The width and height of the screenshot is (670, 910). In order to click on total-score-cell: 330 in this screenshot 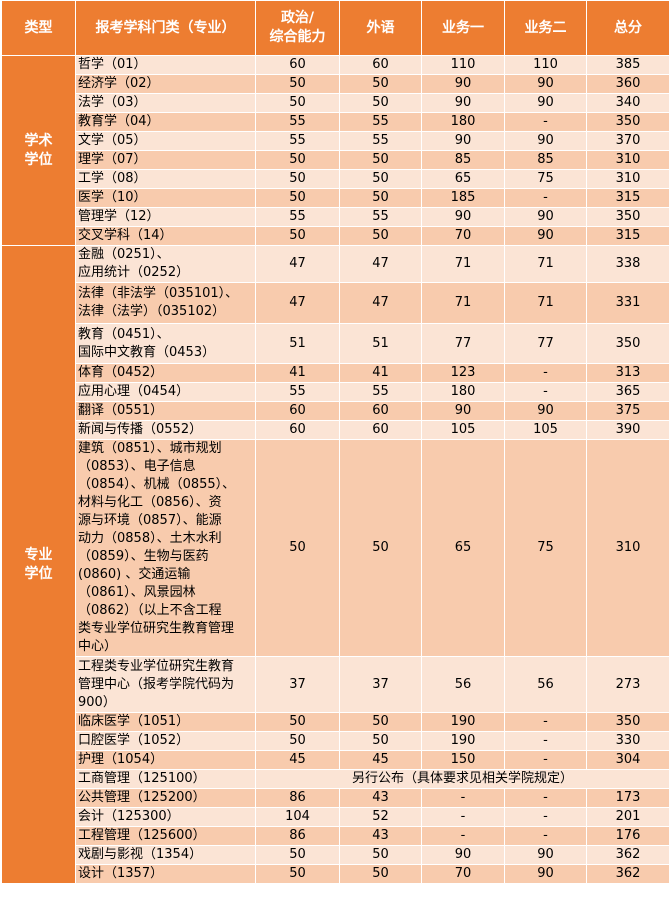, I will do `click(628, 741)`.